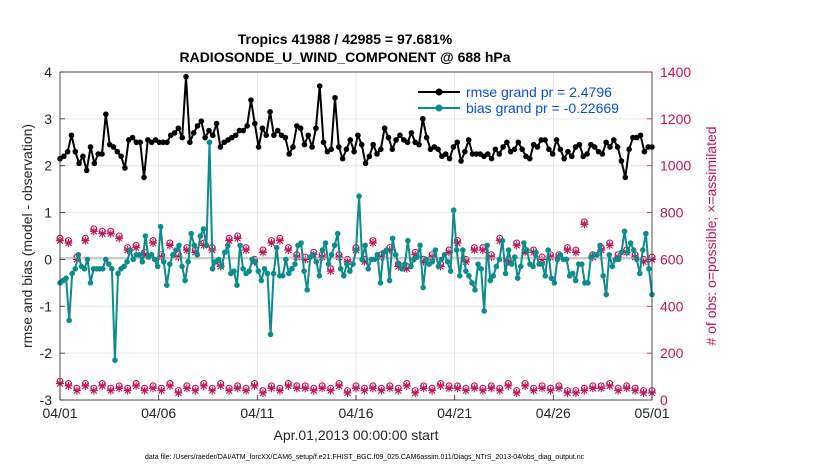  Describe the element at coordinates (356, 408) in the screenshot. I see `x-axis-ticks: 04/01 04/06 04/11 04/16 04/21 04/26 05/01` at that location.